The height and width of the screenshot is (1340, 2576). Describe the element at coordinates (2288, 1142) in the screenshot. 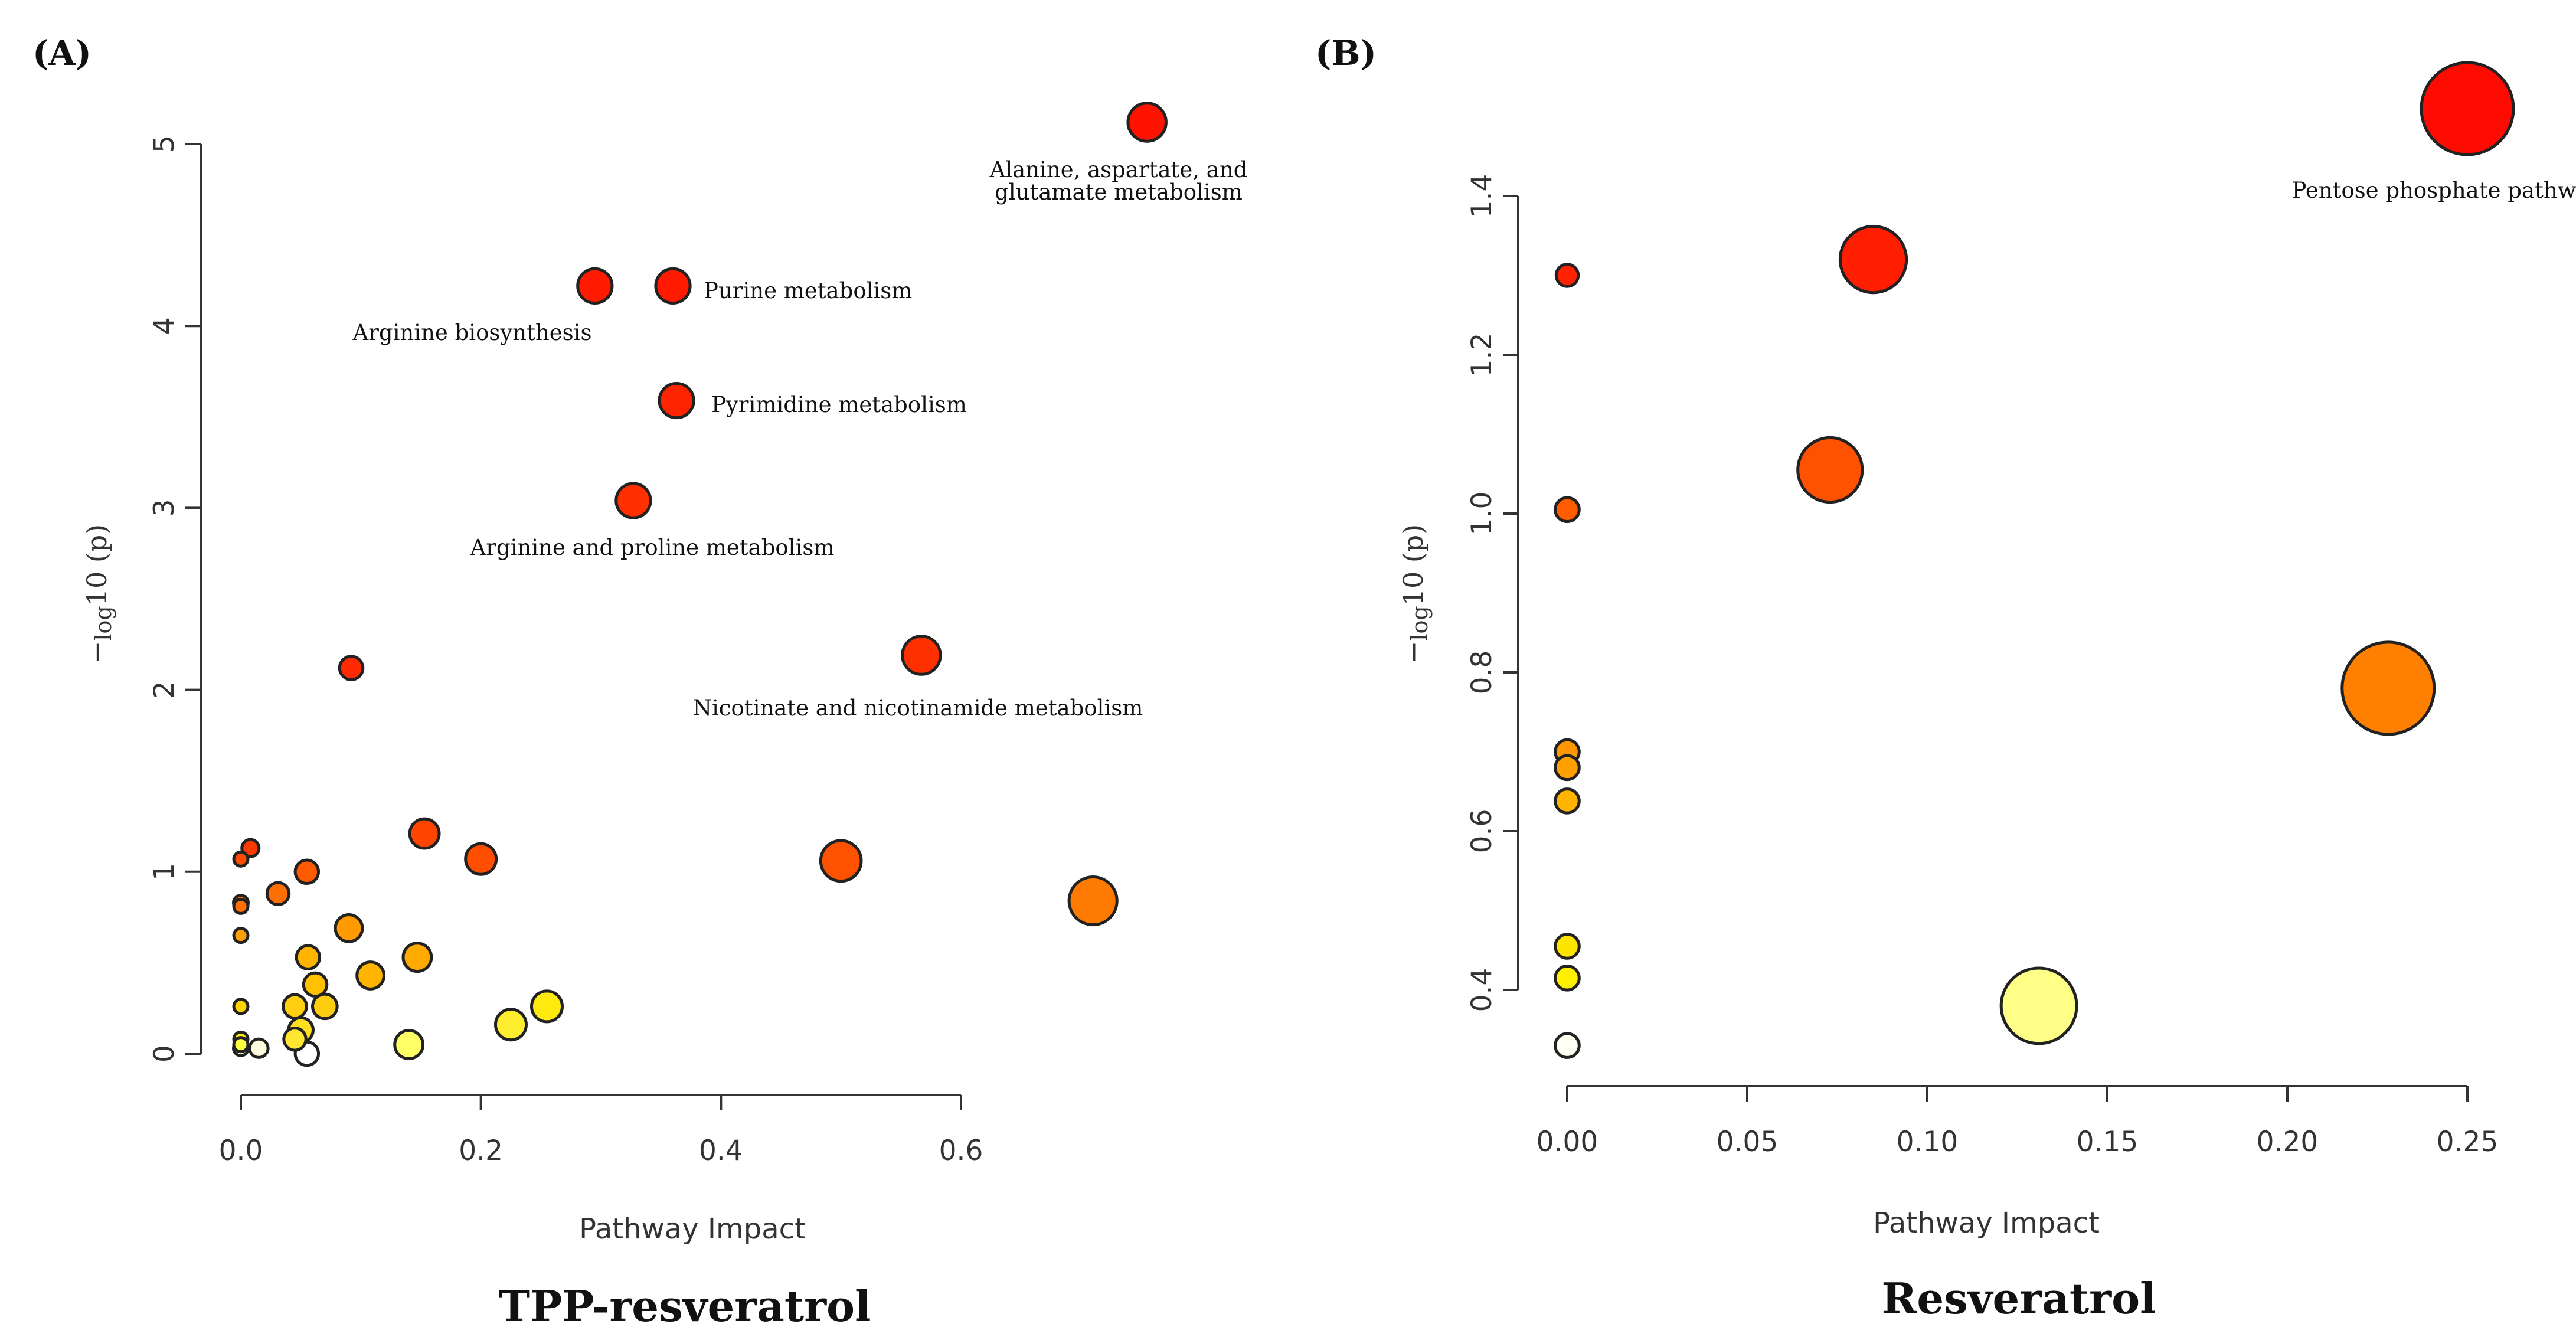

I see `panel-b-x-tick-label: 0.20` at that location.